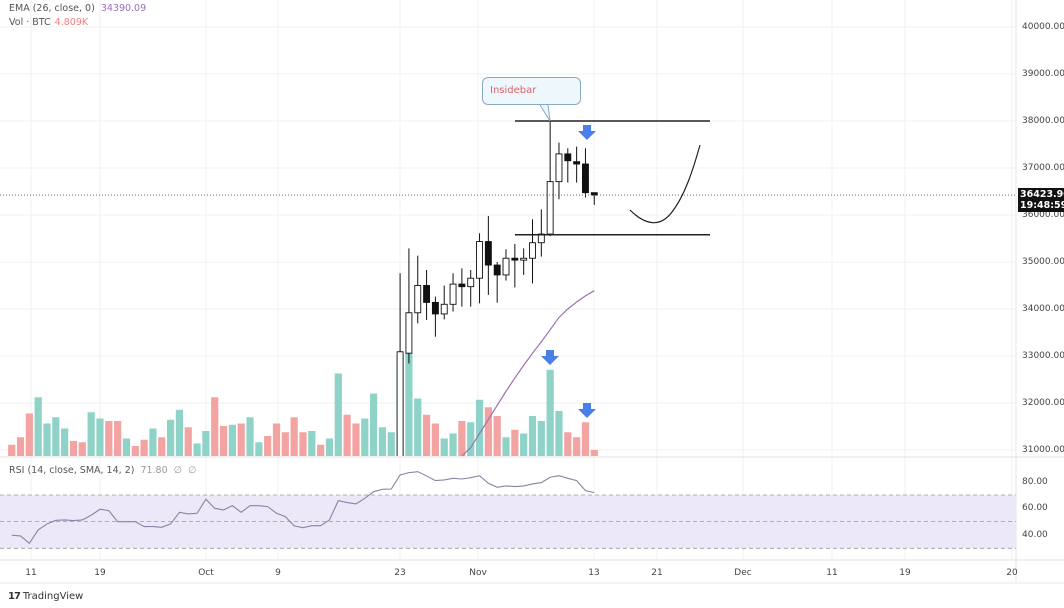 Image resolution: width=1064 pixels, height=608 pixels. What do you see at coordinates (478, 573) in the screenshot?
I see `time-tick-label: Nov` at bounding box center [478, 573].